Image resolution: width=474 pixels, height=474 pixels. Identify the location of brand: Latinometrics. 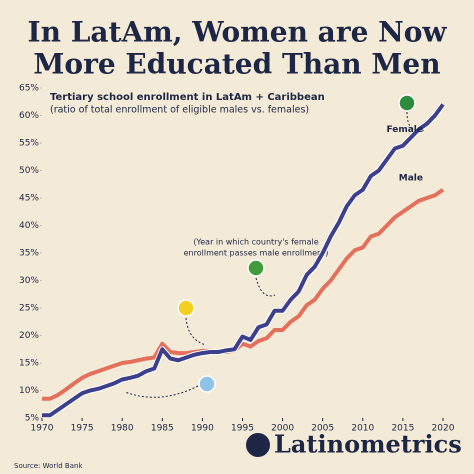
(368, 444).